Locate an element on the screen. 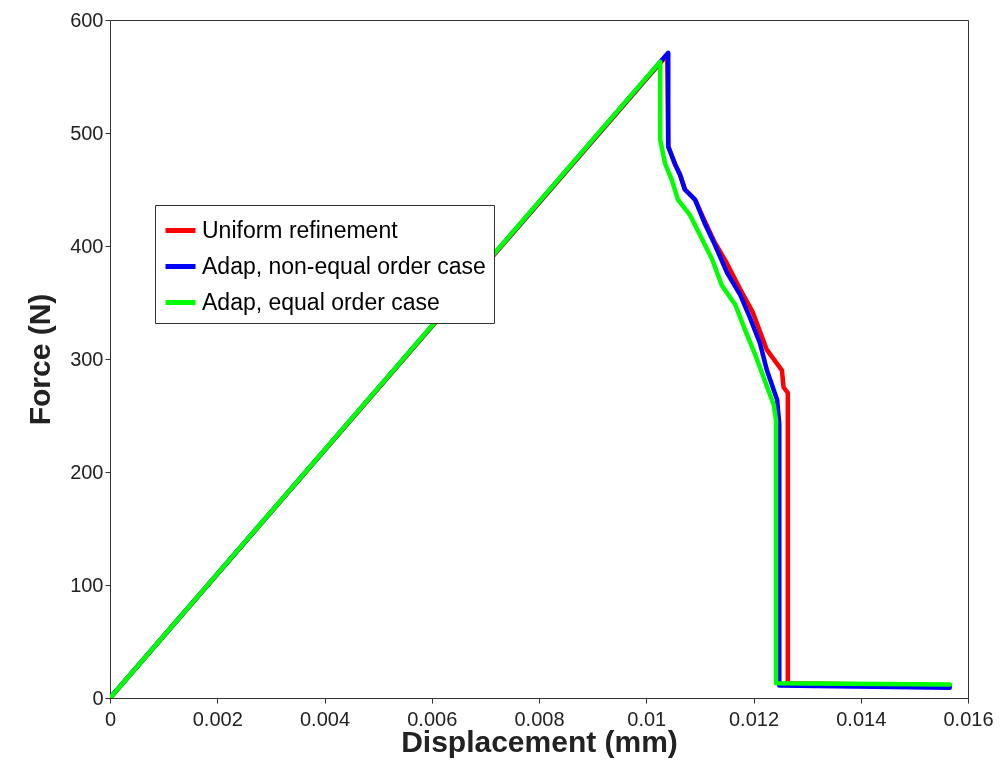 The width and height of the screenshot is (1007, 773). y-tick-label: 100 is located at coordinates (87, 584).